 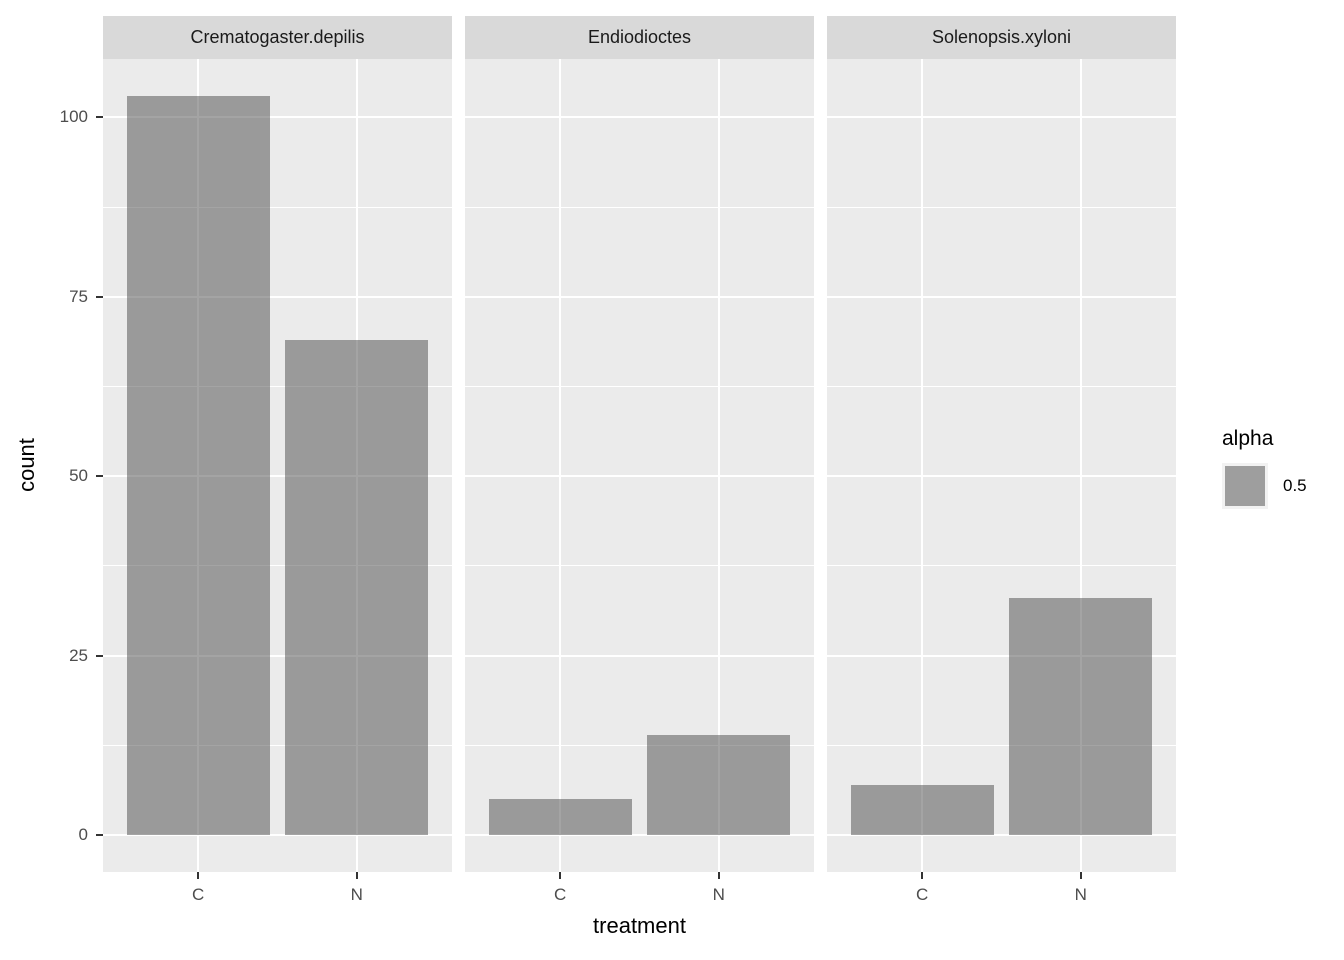 What do you see at coordinates (1248, 438) in the screenshot?
I see `legend-title: alpha` at bounding box center [1248, 438].